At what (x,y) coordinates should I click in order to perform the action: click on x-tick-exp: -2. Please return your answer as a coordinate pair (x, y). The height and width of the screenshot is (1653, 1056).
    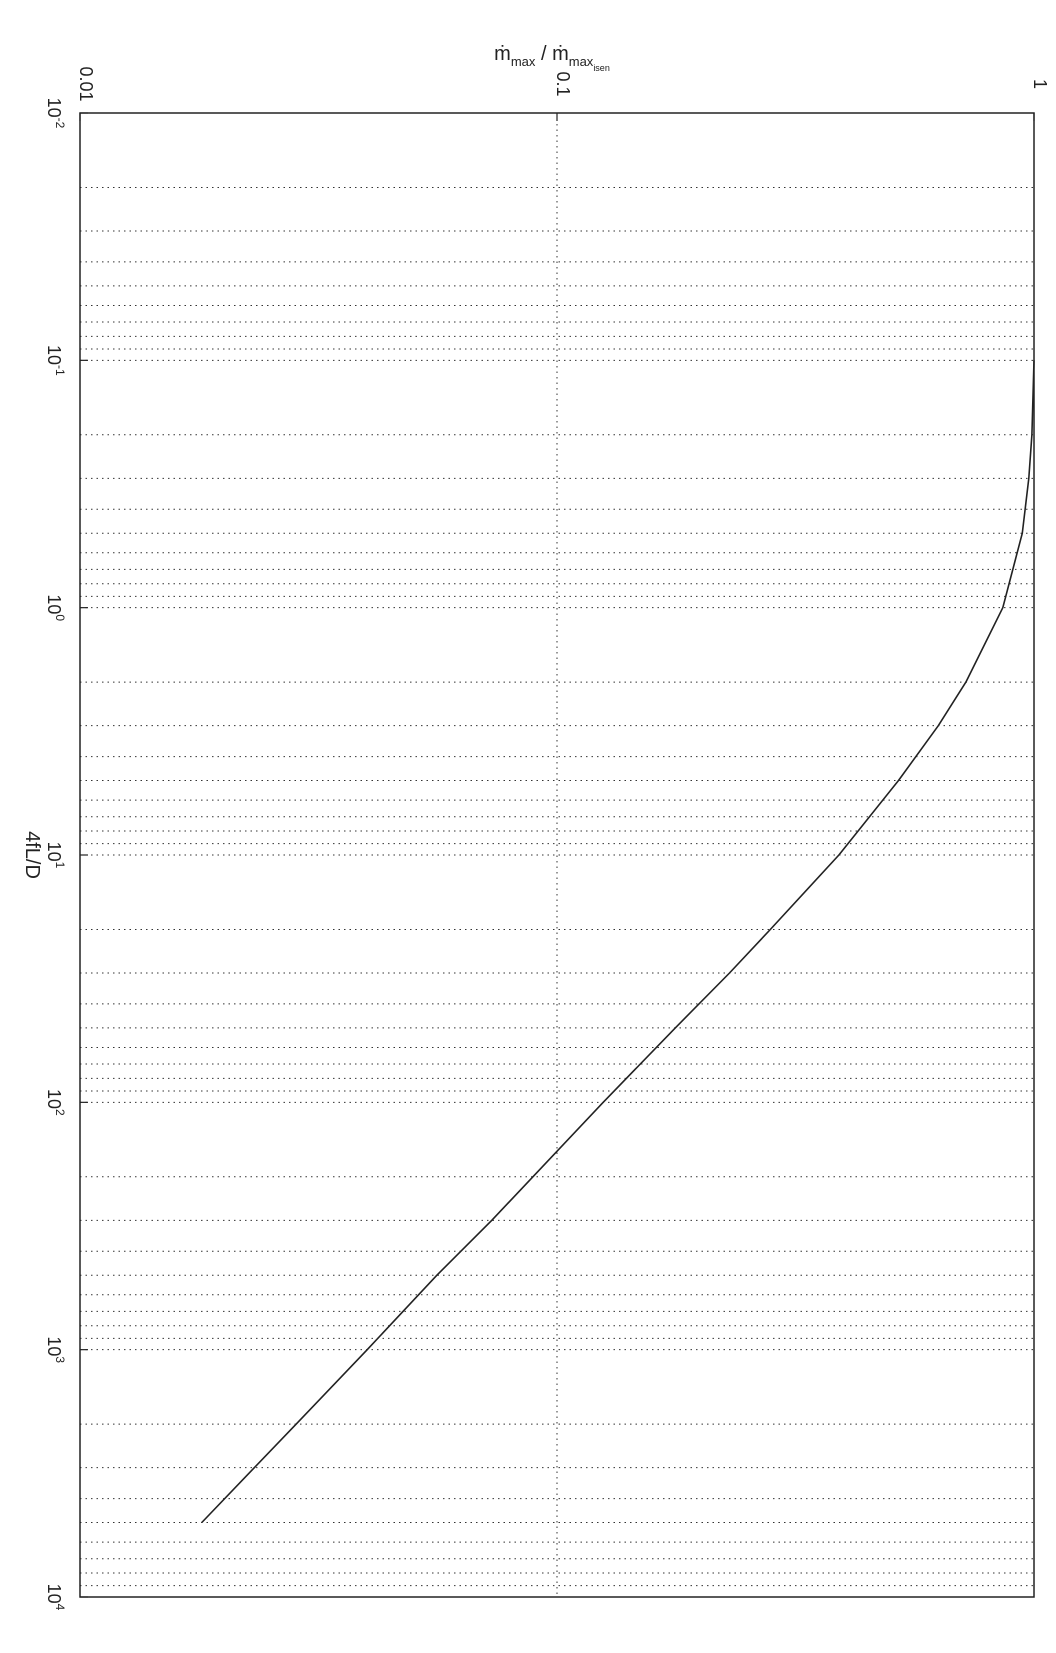
    Looking at the image, I should click on (60, 123).